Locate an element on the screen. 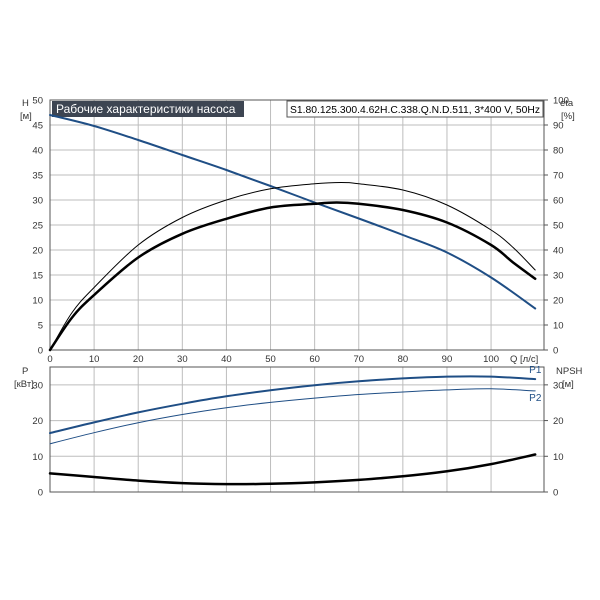 The image size is (600, 600). x-tick-label: 30 is located at coordinates (182, 359).